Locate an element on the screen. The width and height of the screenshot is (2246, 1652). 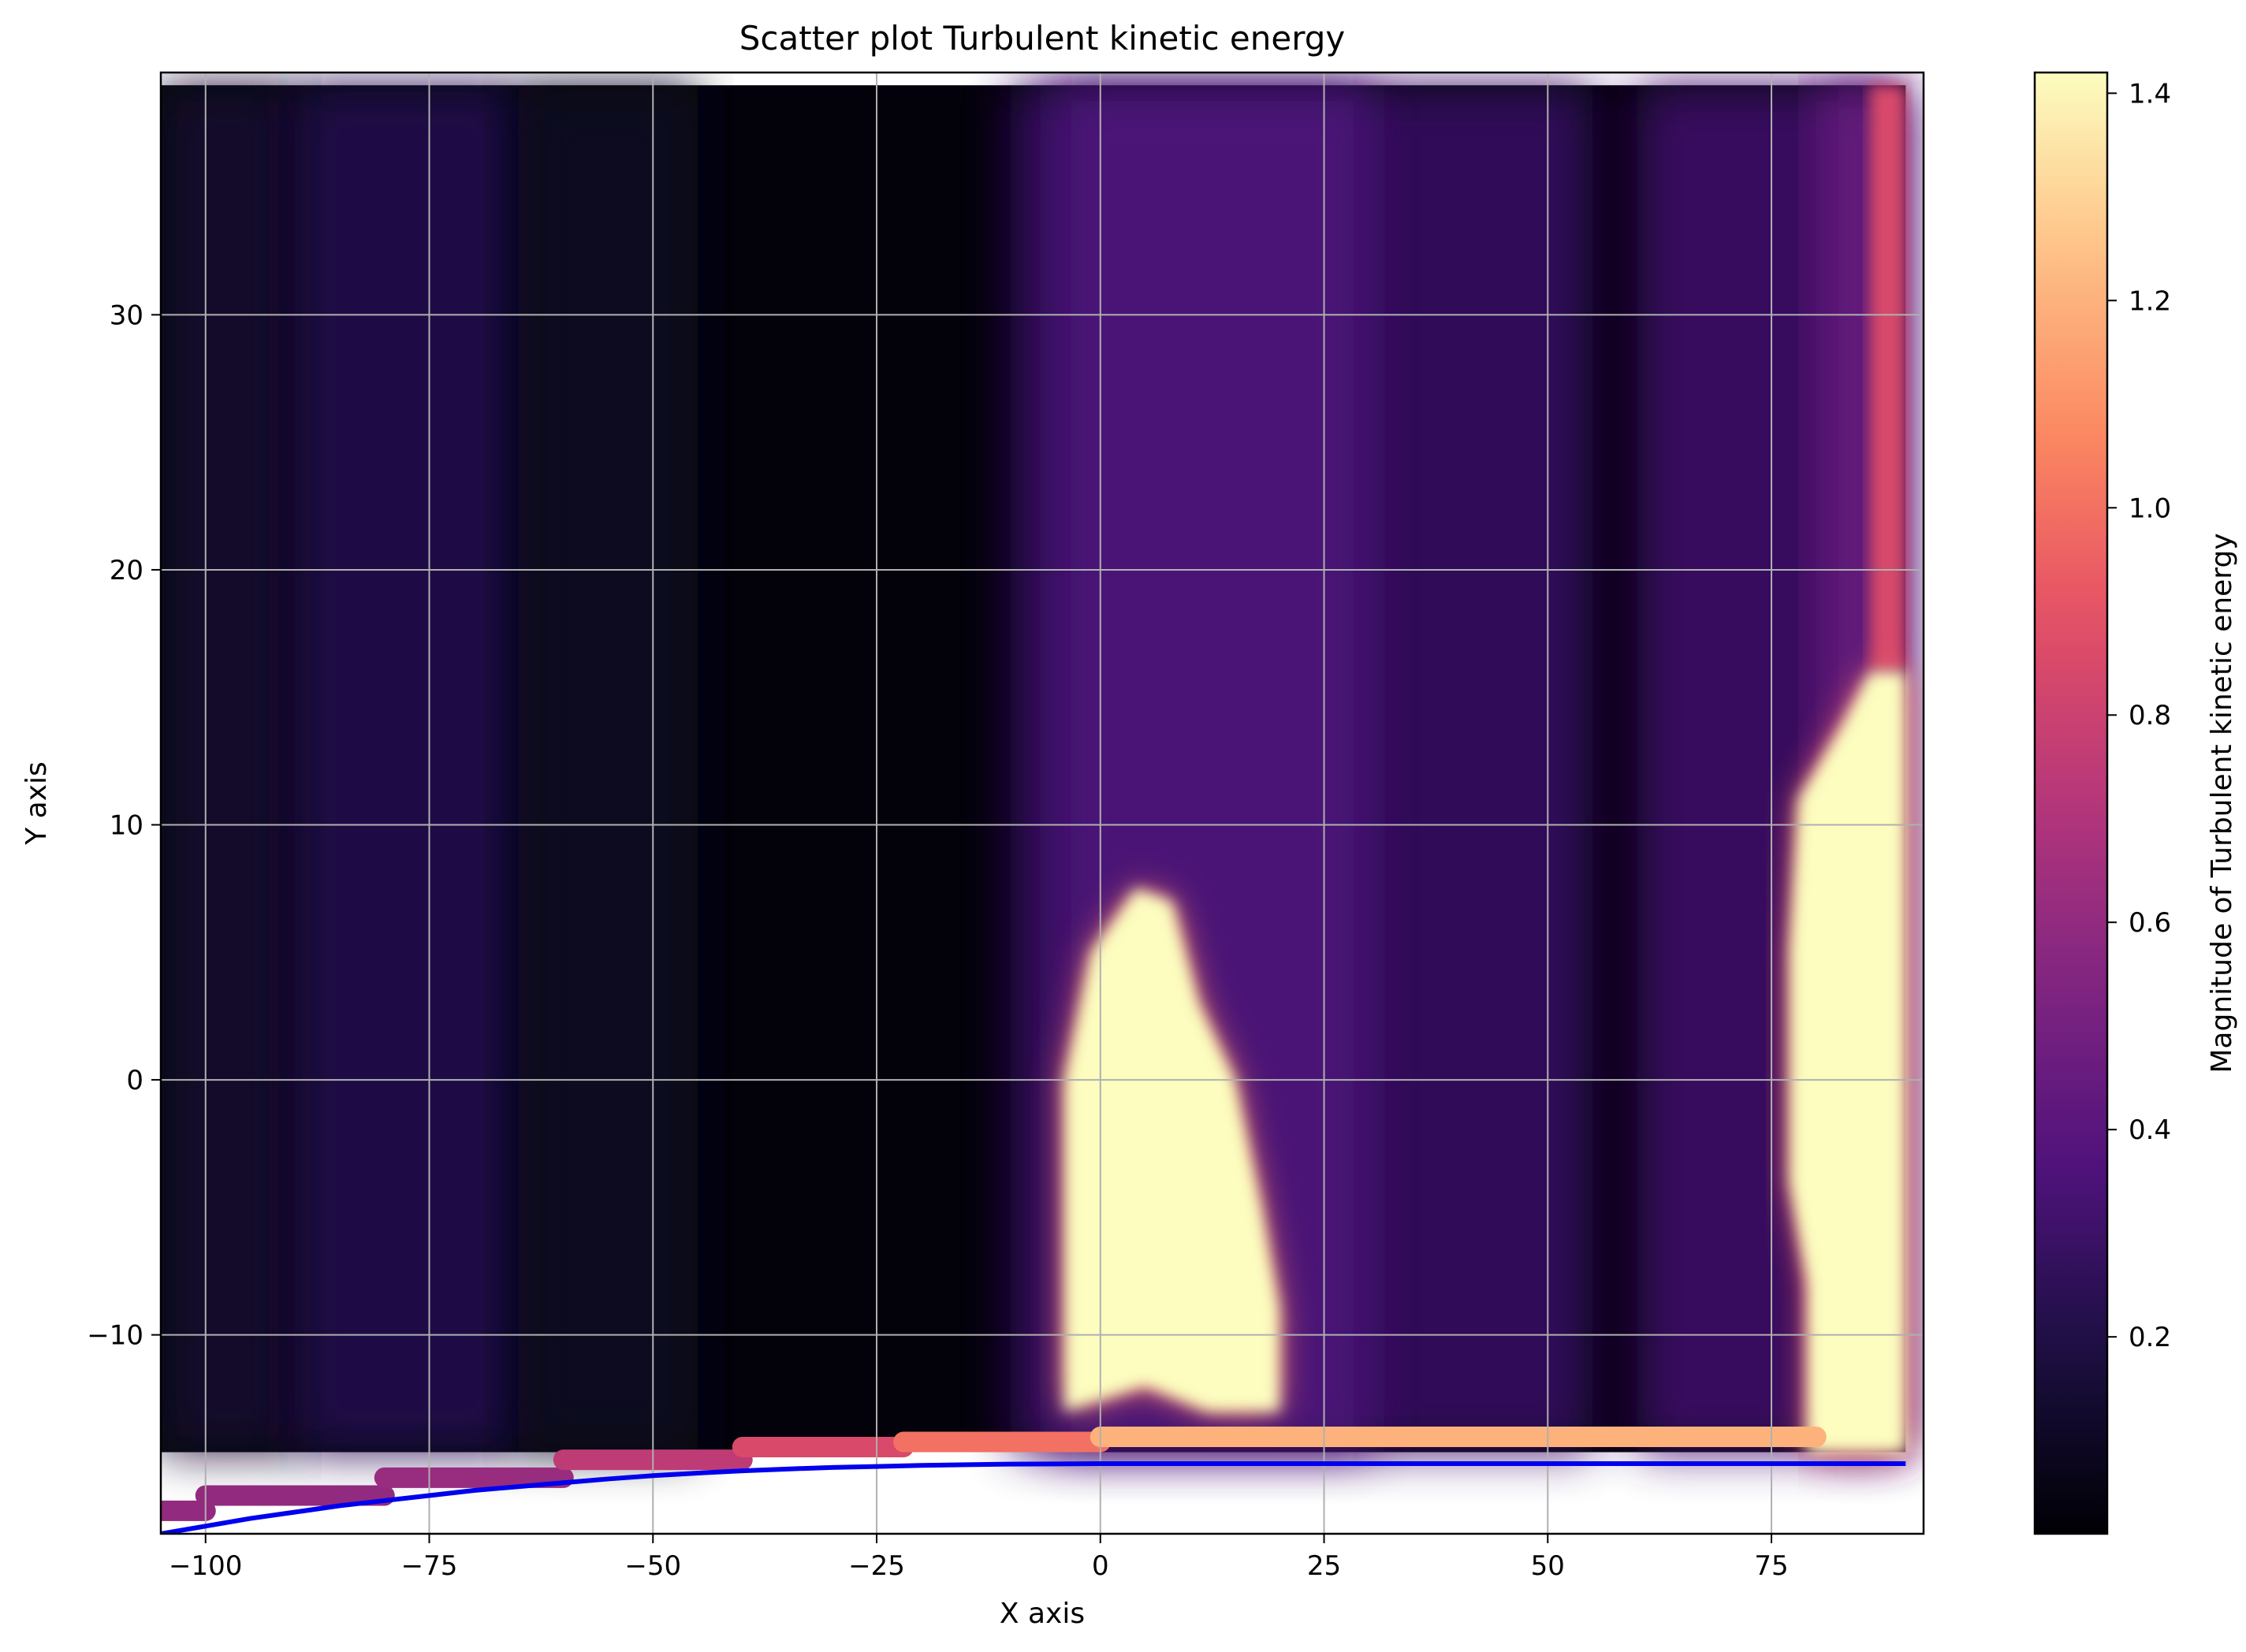
x-tick-label-3: −50 is located at coordinates (653, 1566).